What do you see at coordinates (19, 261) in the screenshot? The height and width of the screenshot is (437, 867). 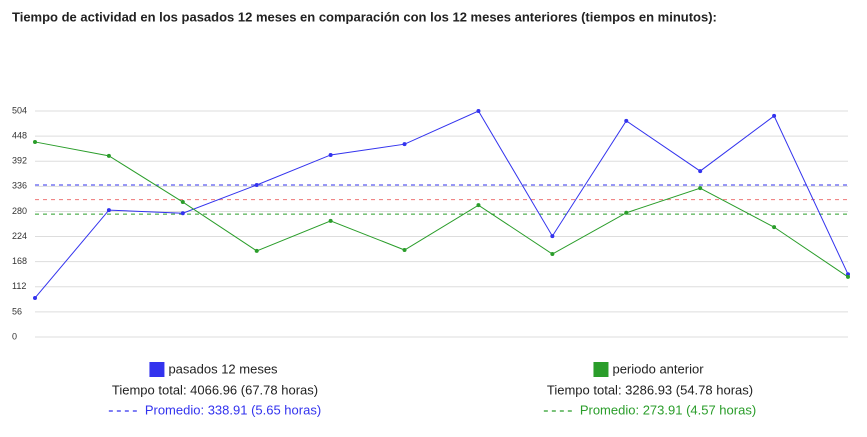 I see `y-tick-label: 168` at bounding box center [19, 261].